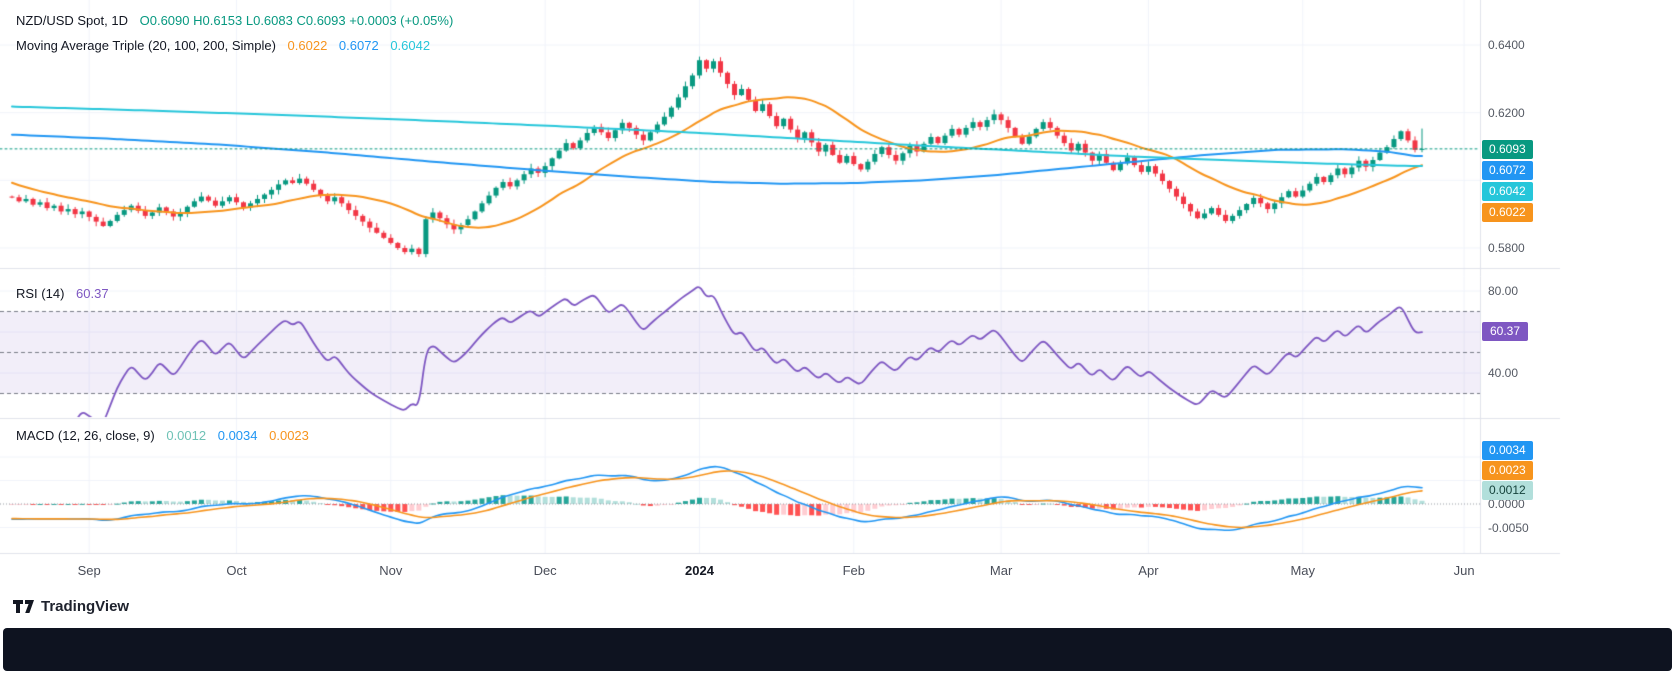  What do you see at coordinates (853, 570) in the screenshot?
I see `time-label: Feb` at bounding box center [853, 570].